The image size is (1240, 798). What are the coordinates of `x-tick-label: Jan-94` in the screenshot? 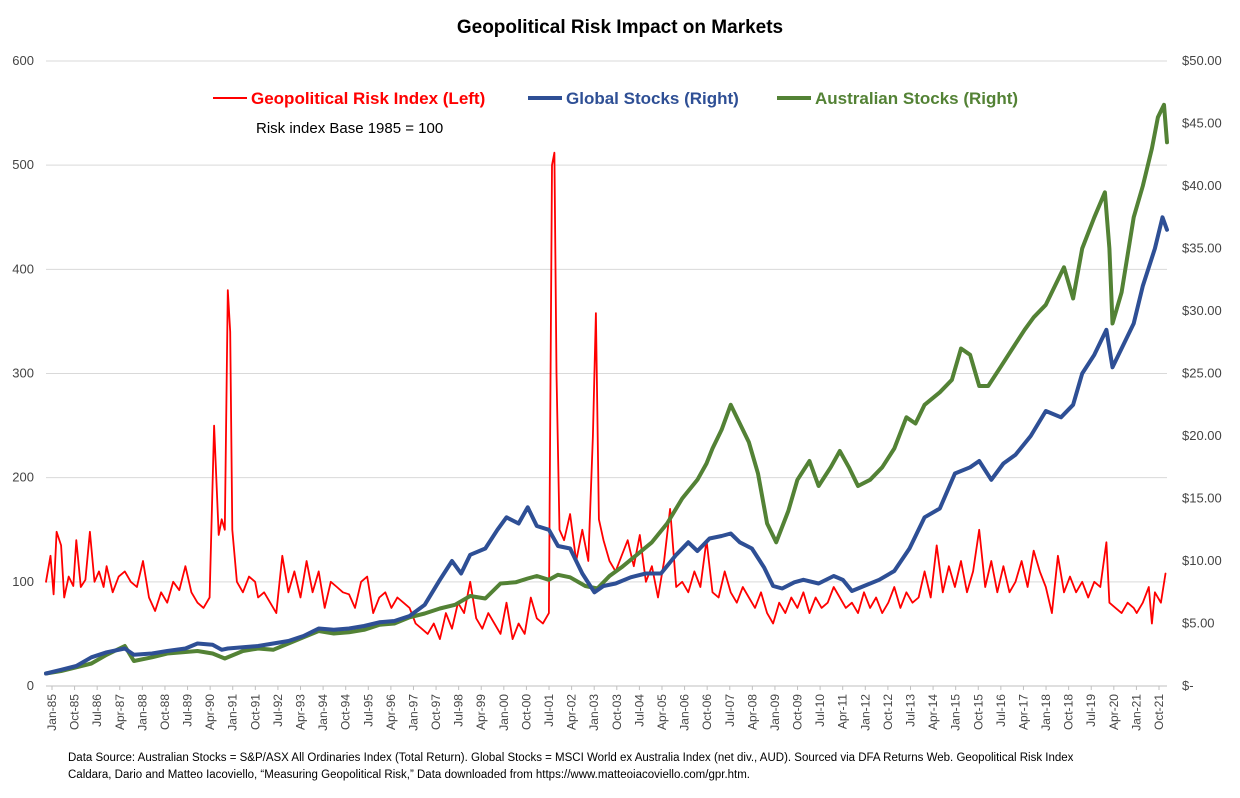 It's located at (323, 712).